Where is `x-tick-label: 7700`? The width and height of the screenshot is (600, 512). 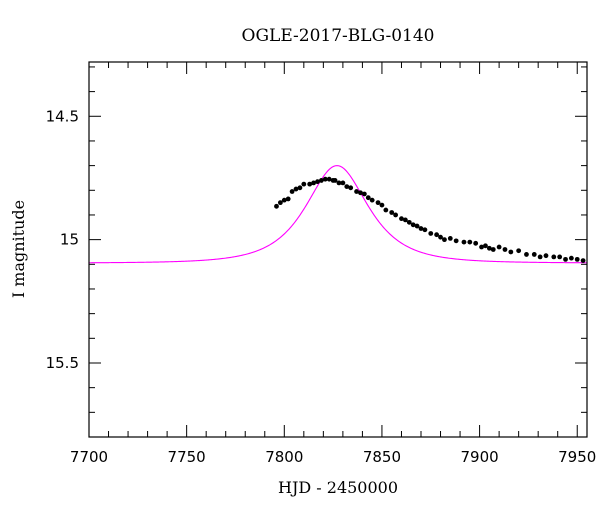 x-tick-label: 7700 is located at coordinates (89, 457).